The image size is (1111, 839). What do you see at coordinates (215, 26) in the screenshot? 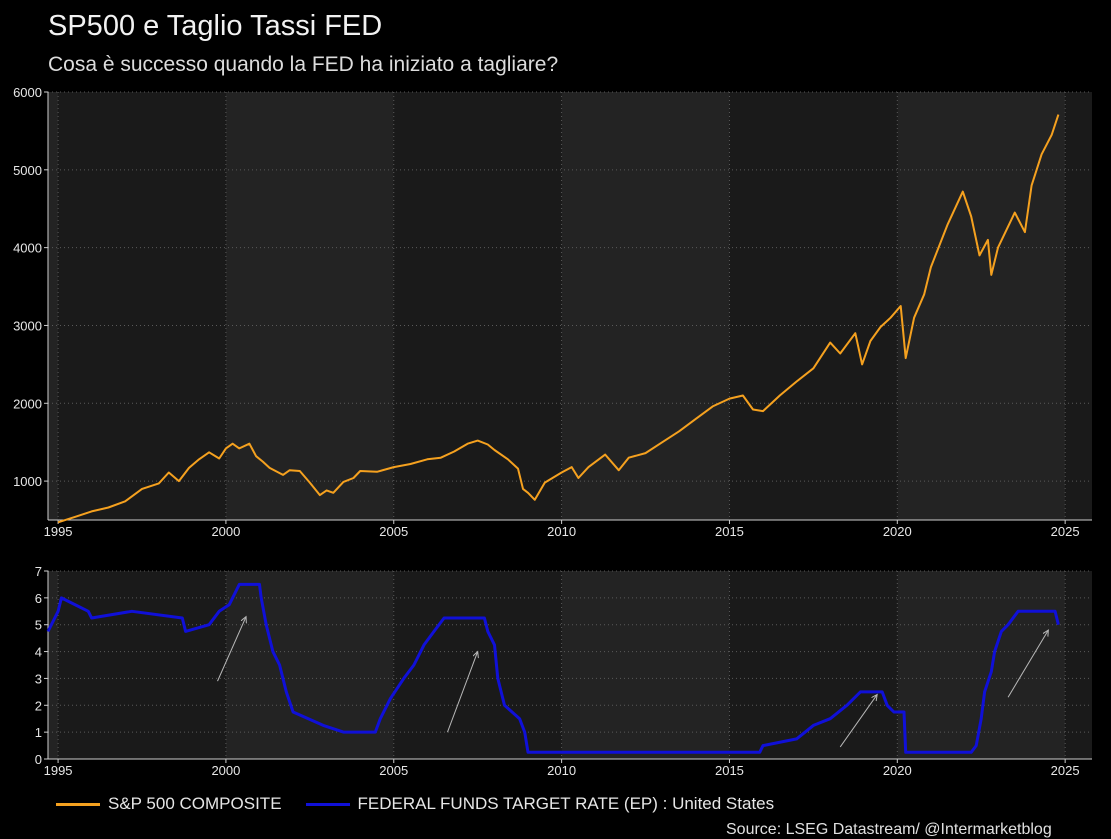
I see `chart-title: SP500 e Taglio Tassi FED` at bounding box center [215, 26].